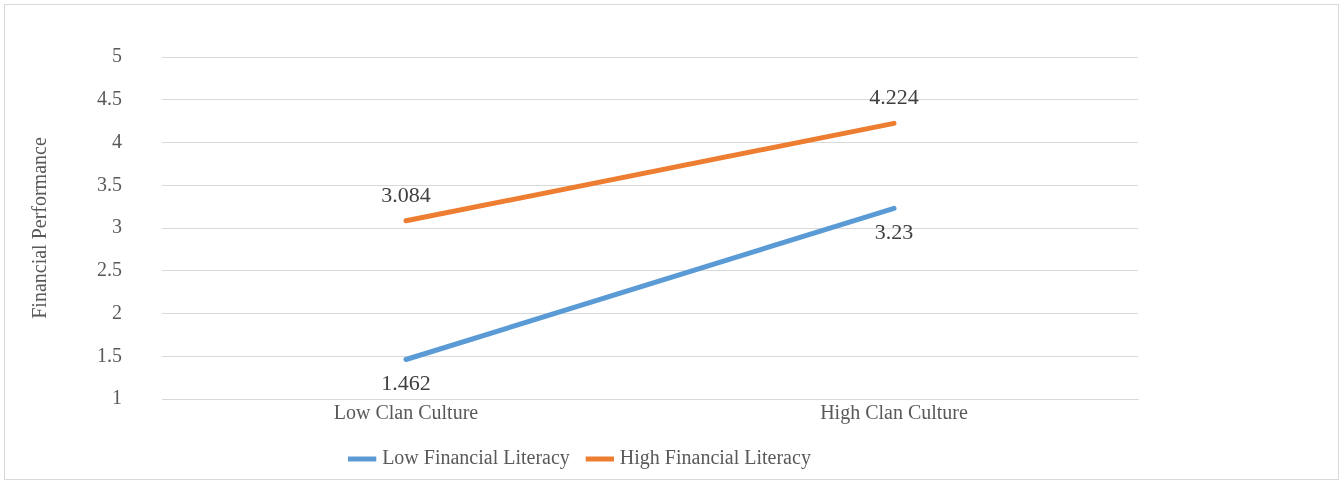 This screenshot has width=1343, height=484. I want to click on y-tick-label: 3, so click(117, 226).